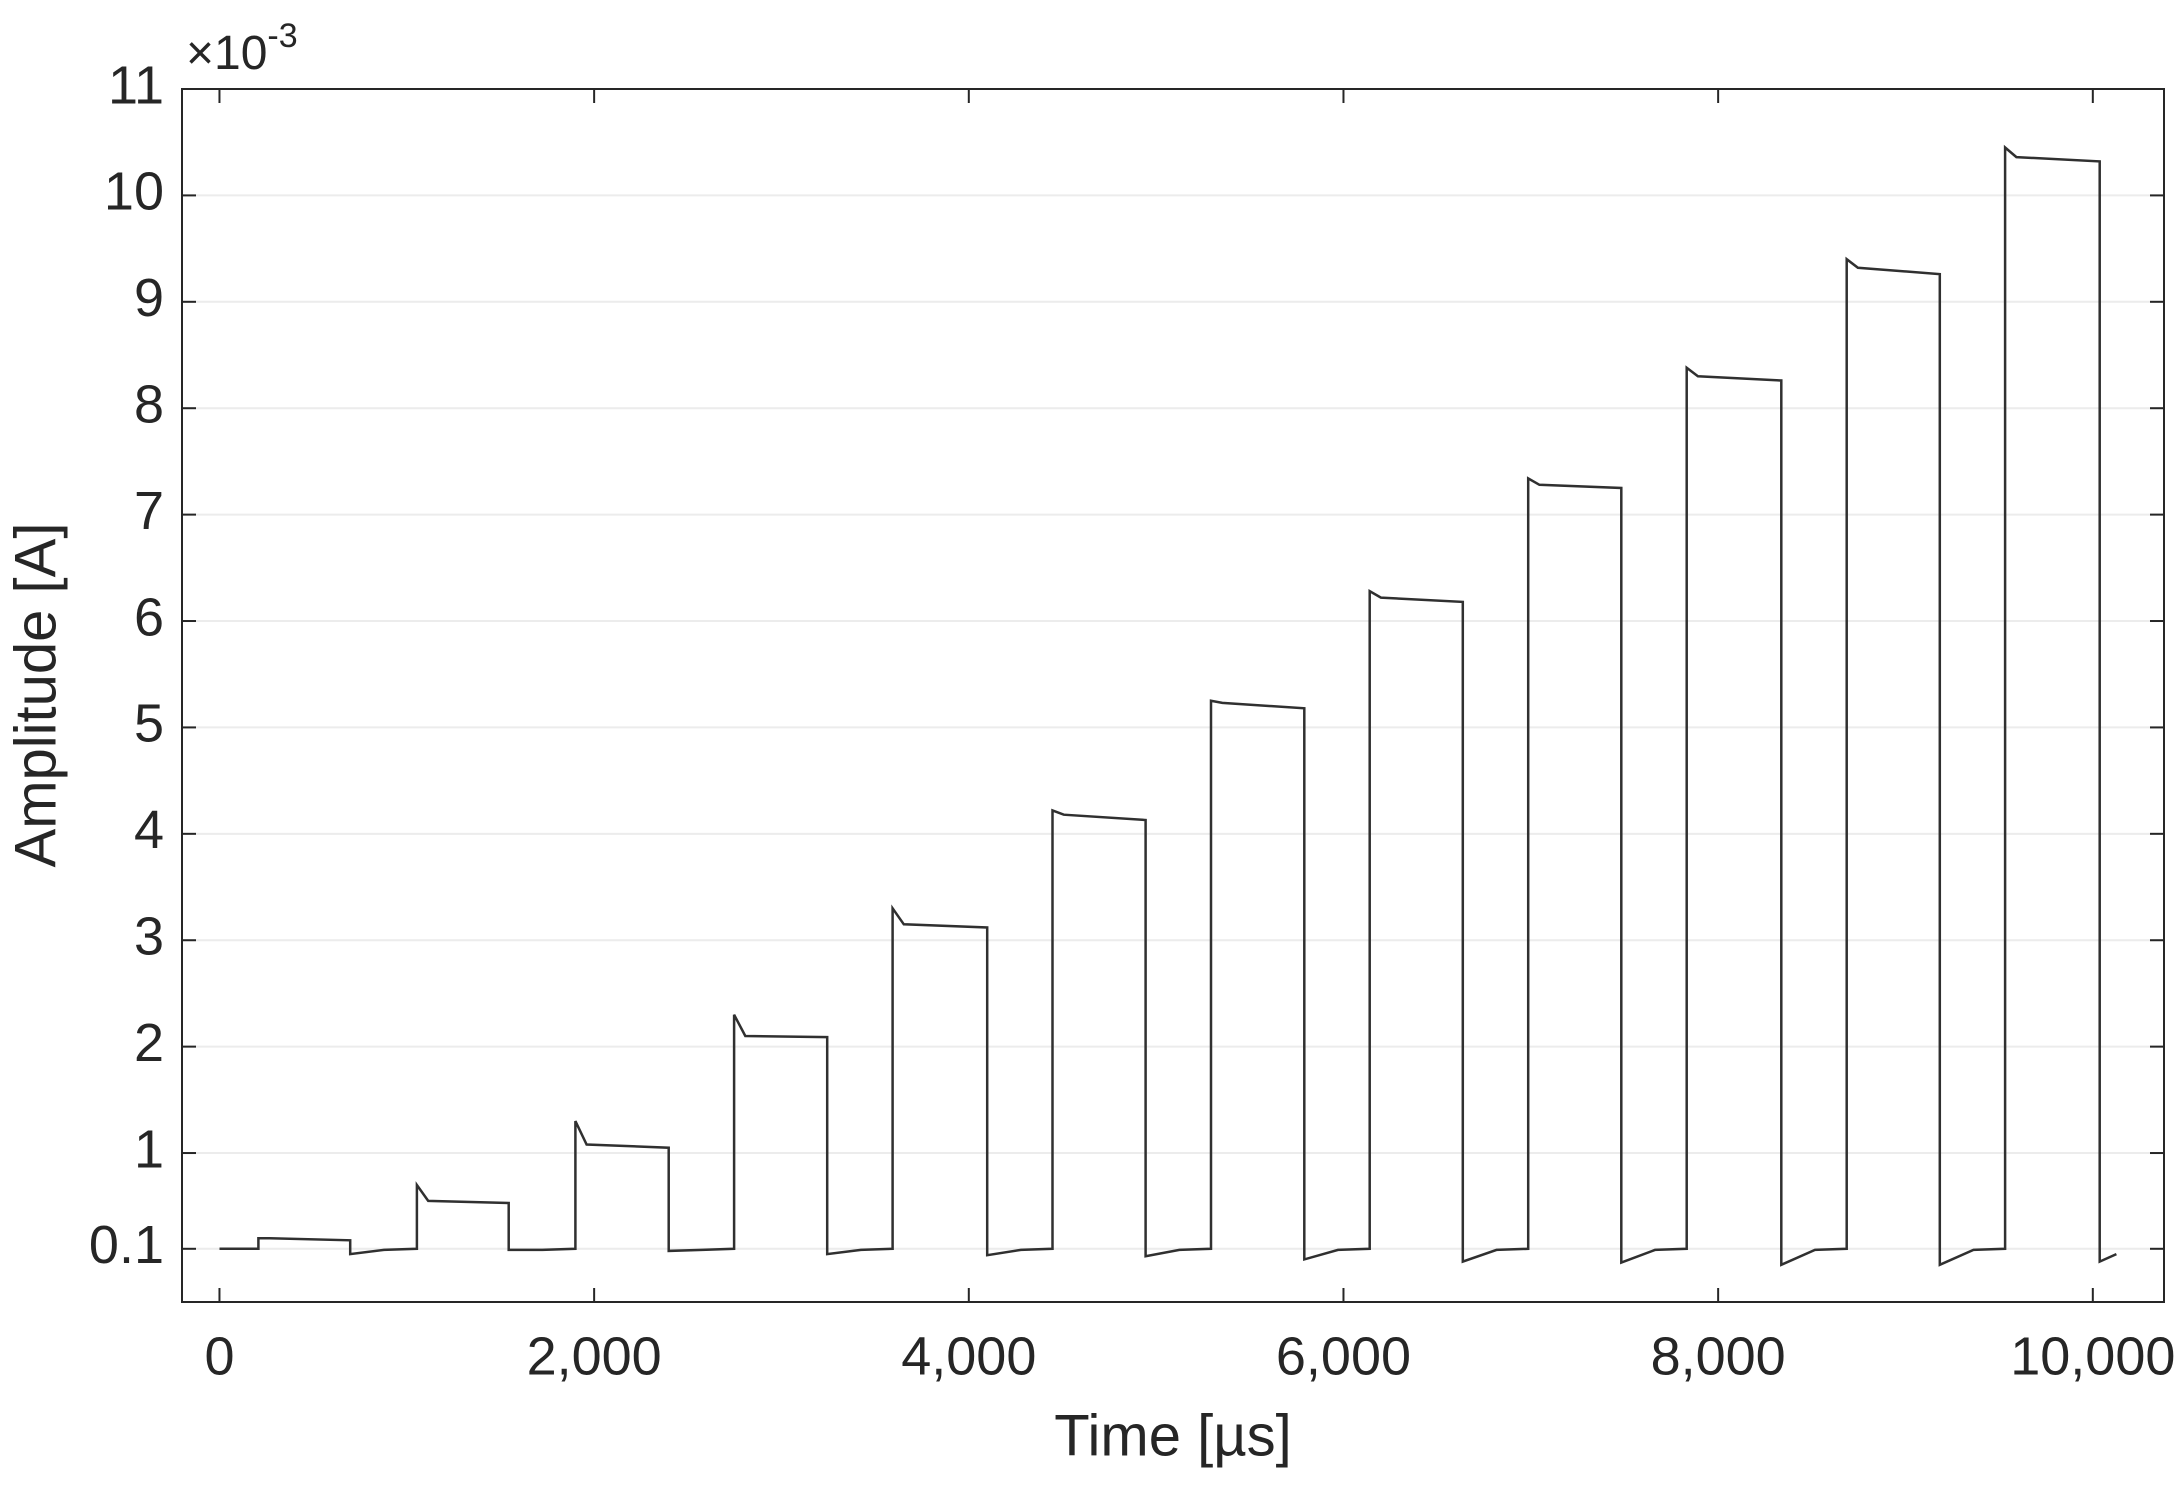 Image resolution: width=2181 pixels, height=1489 pixels. What do you see at coordinates (149, 404) in the screenshot?
I see `y-tick-label: 8` at bounding box center [149, 404].